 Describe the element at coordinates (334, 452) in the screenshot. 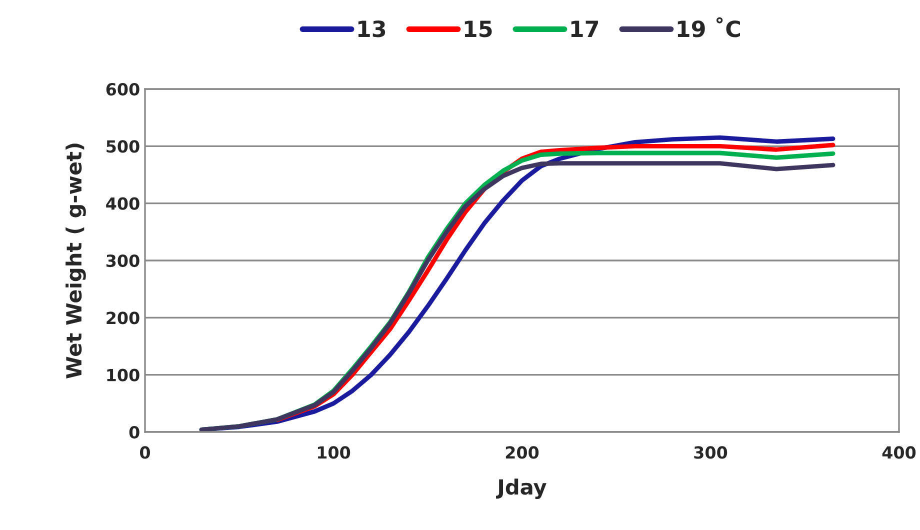

I see `x-tick-label: 100` at that location.